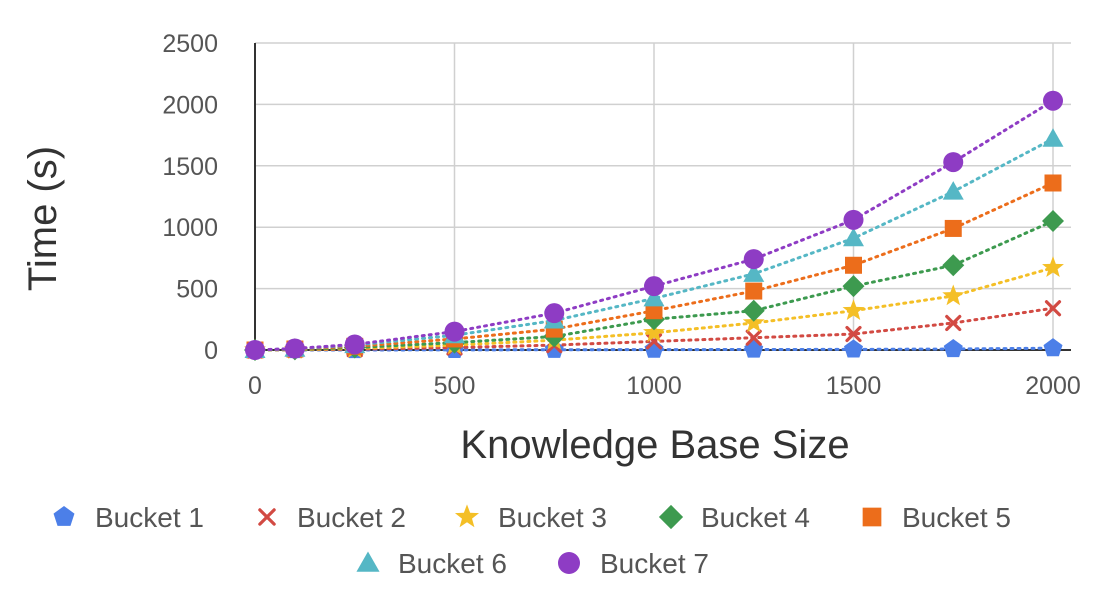 Image resolution: width=1102 pixels, height=594 pixels. I want to click on legend-item: Bucket 4, so click(734, 517).